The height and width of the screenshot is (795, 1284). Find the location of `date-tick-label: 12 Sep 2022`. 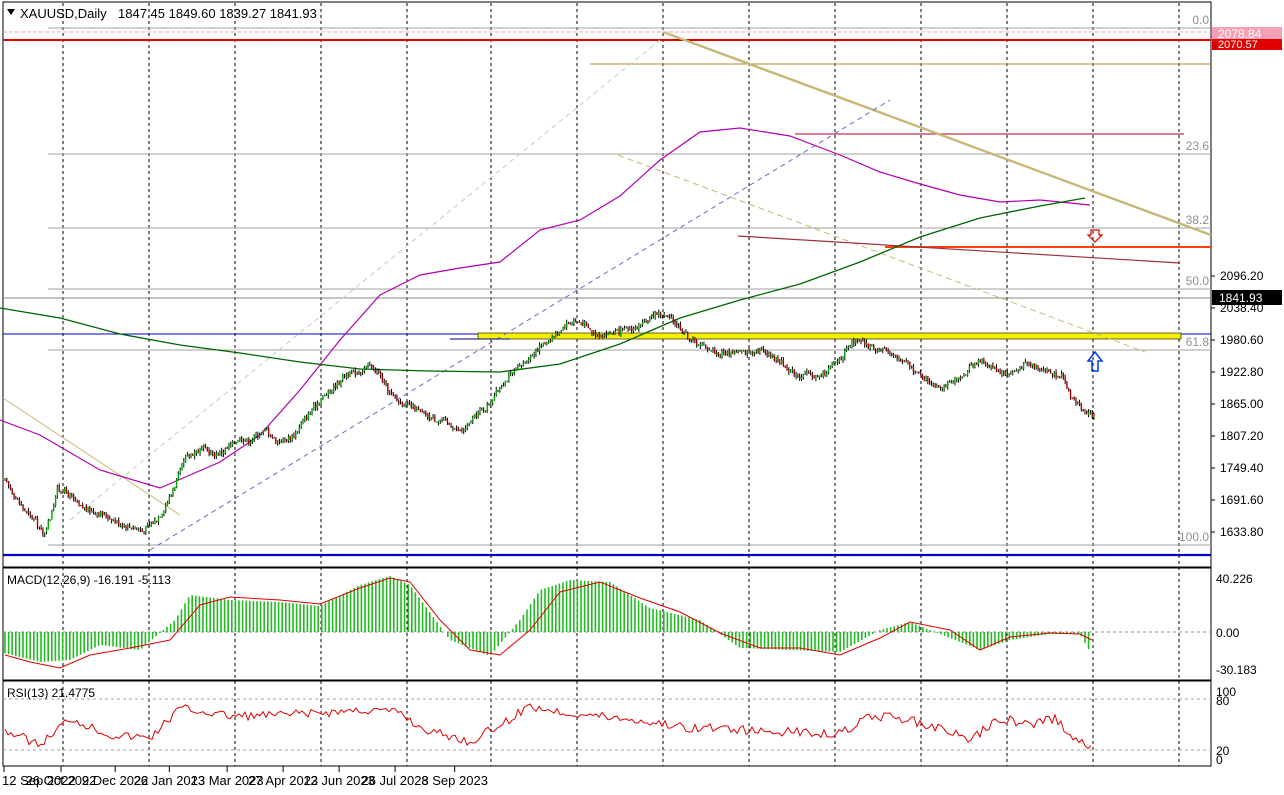

date-tick-label: 12 Sep 2022 is located at coordinates (39, 780).